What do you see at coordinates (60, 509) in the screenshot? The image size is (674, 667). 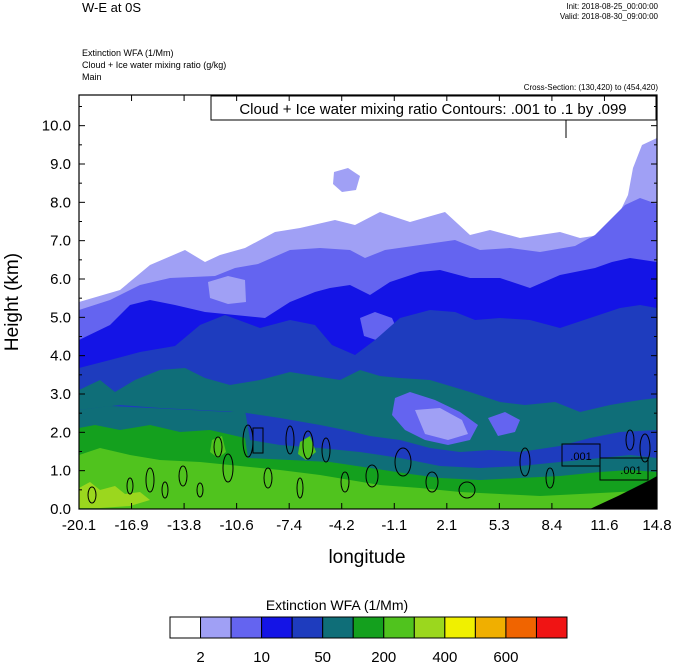 I see `y-tick-label: 0.0` at bounding box center [60, 509].